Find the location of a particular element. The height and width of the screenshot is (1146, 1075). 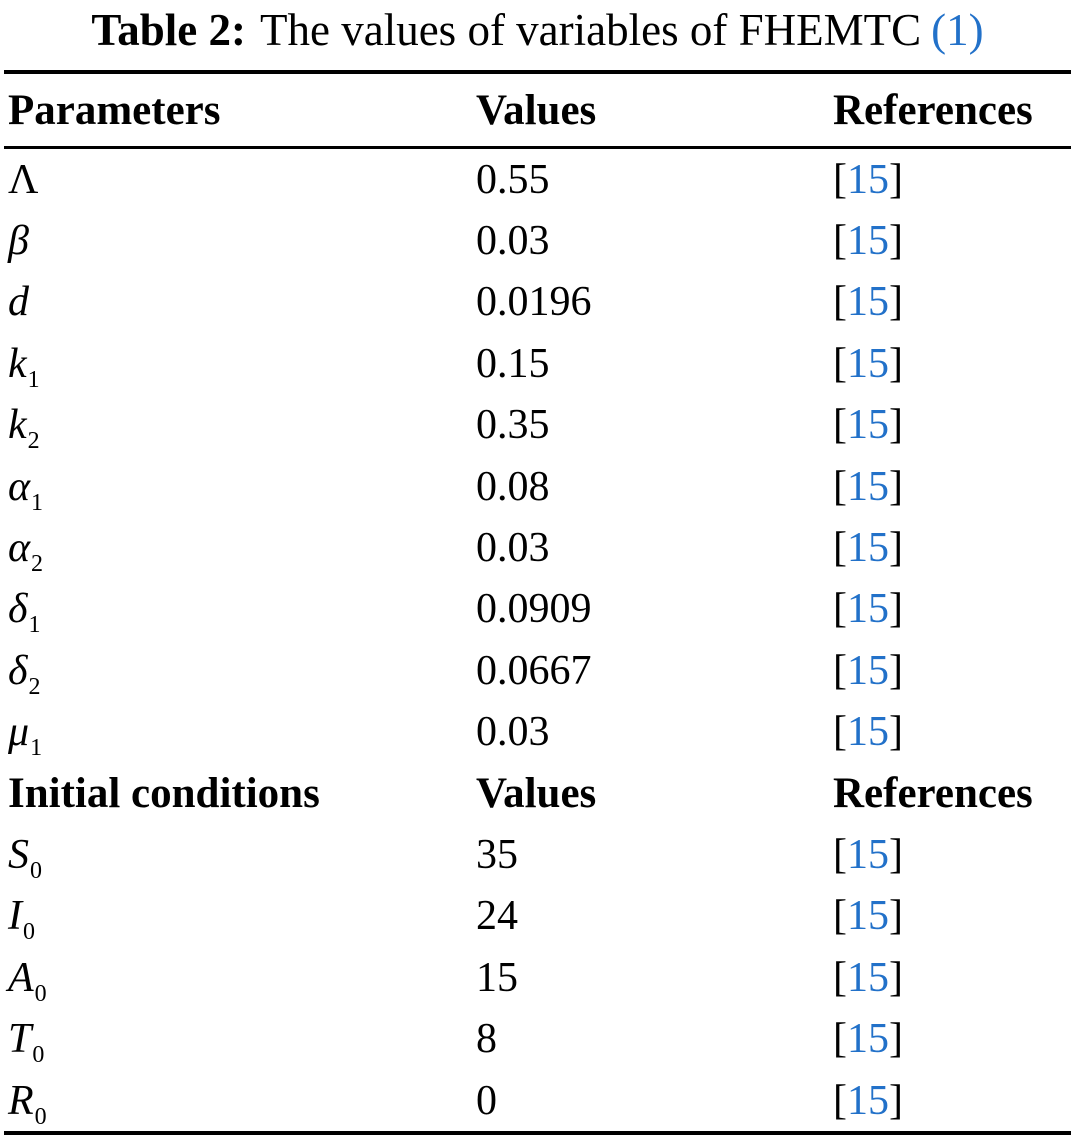

value-cell: 0.0667 is located at coordinates (534, 670).